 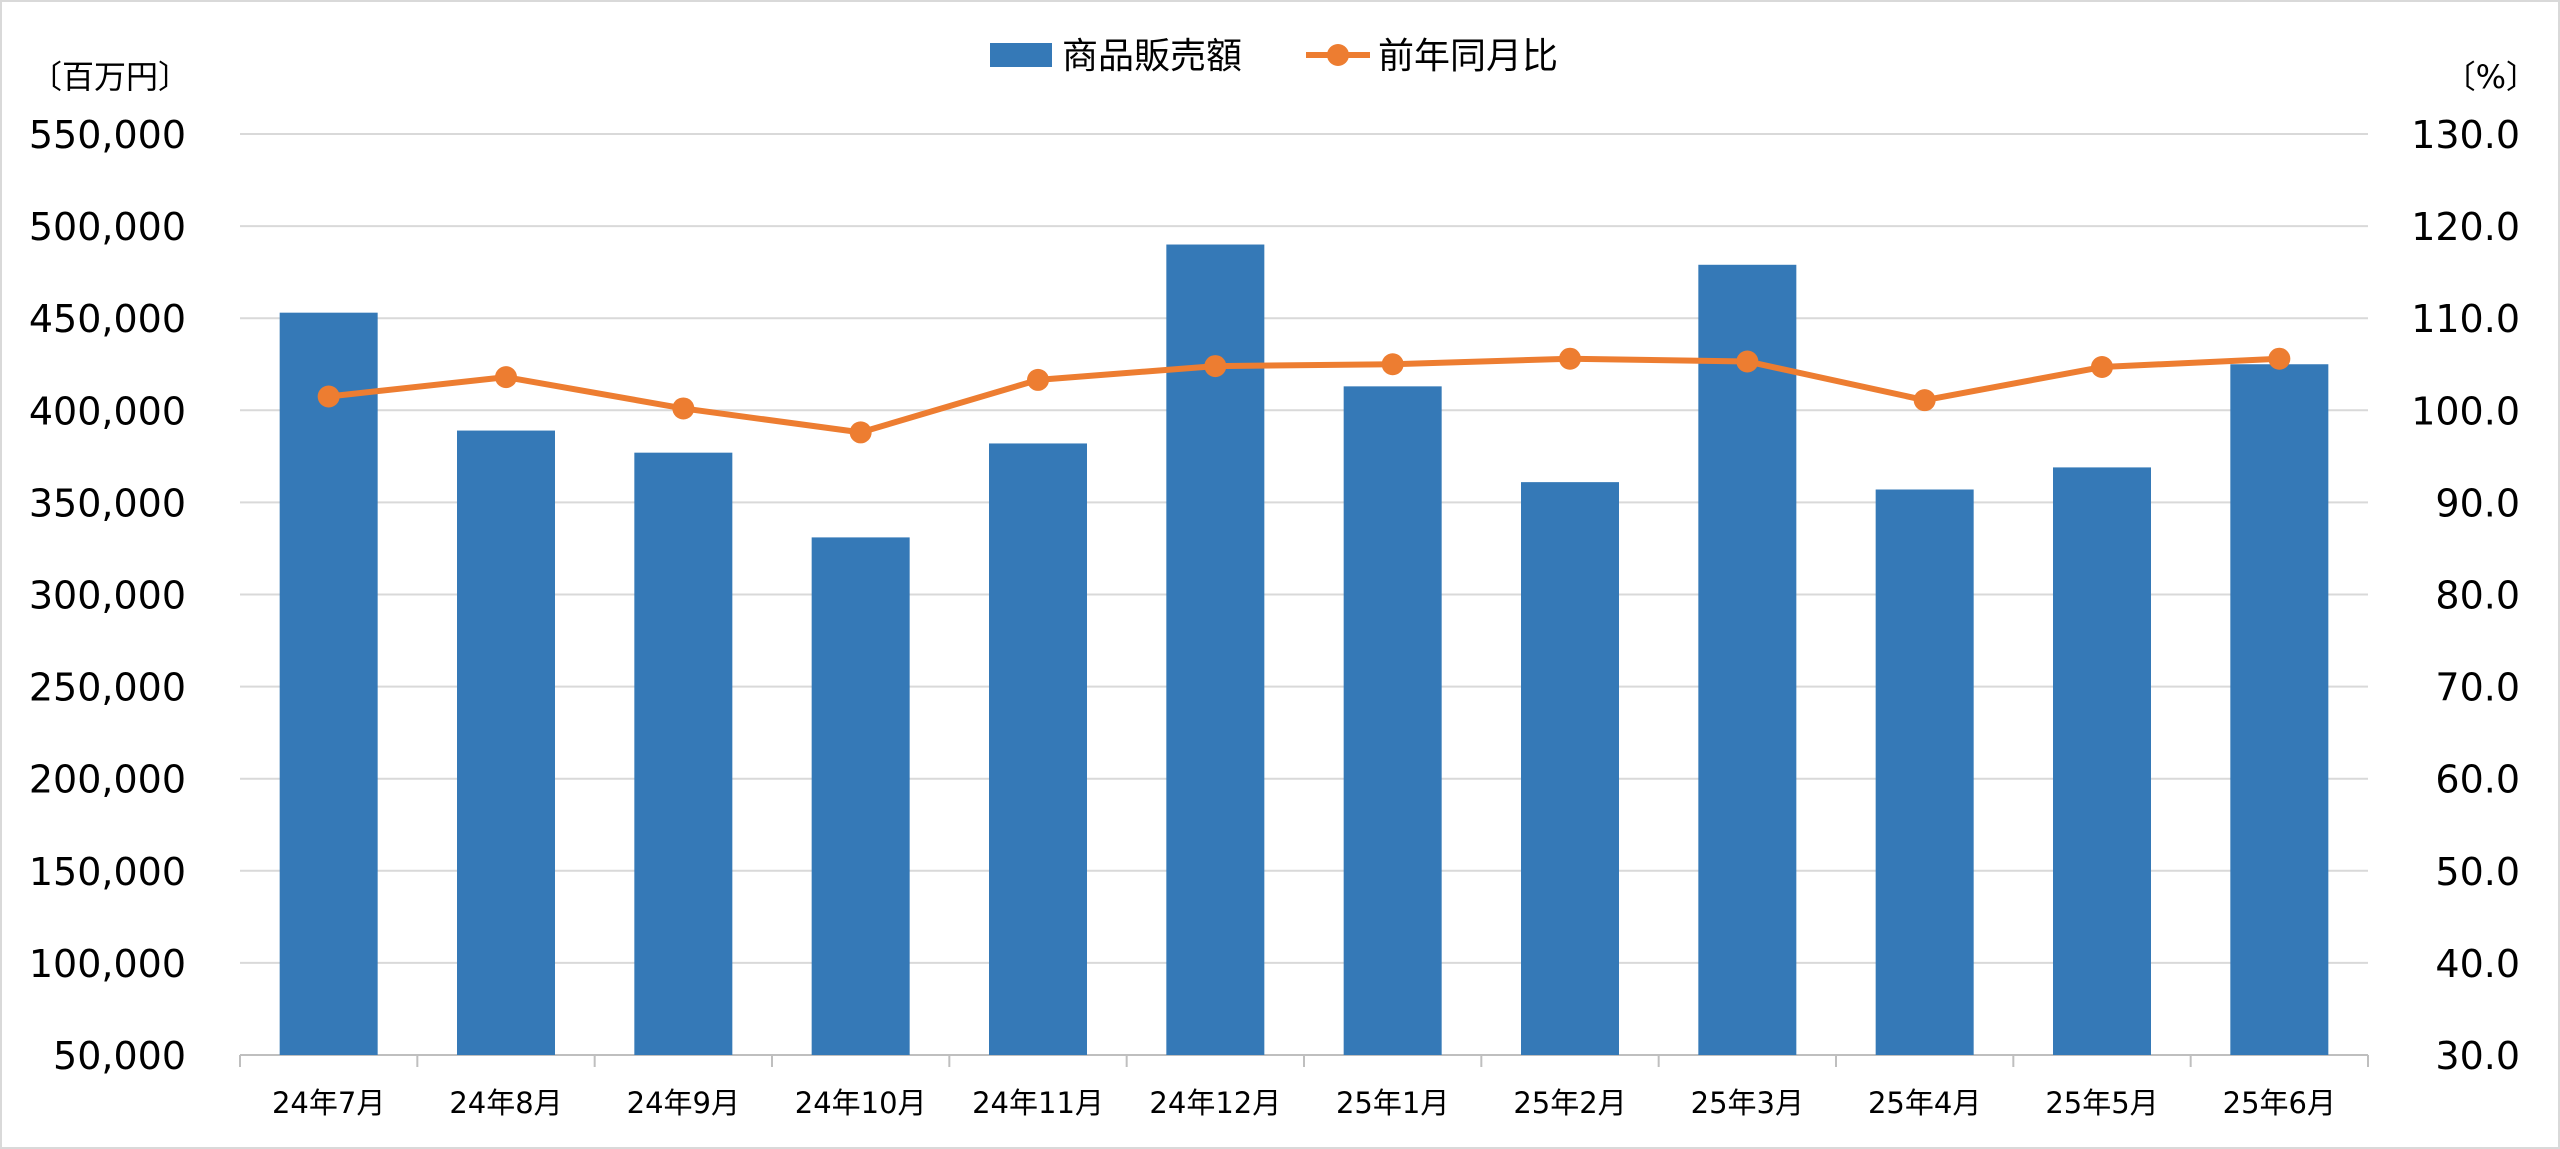 What do you see at coordinates (505, 1103) in the screenshot?
I see `x-tick-label: 24年8月` at bounding box center [505, 1103].